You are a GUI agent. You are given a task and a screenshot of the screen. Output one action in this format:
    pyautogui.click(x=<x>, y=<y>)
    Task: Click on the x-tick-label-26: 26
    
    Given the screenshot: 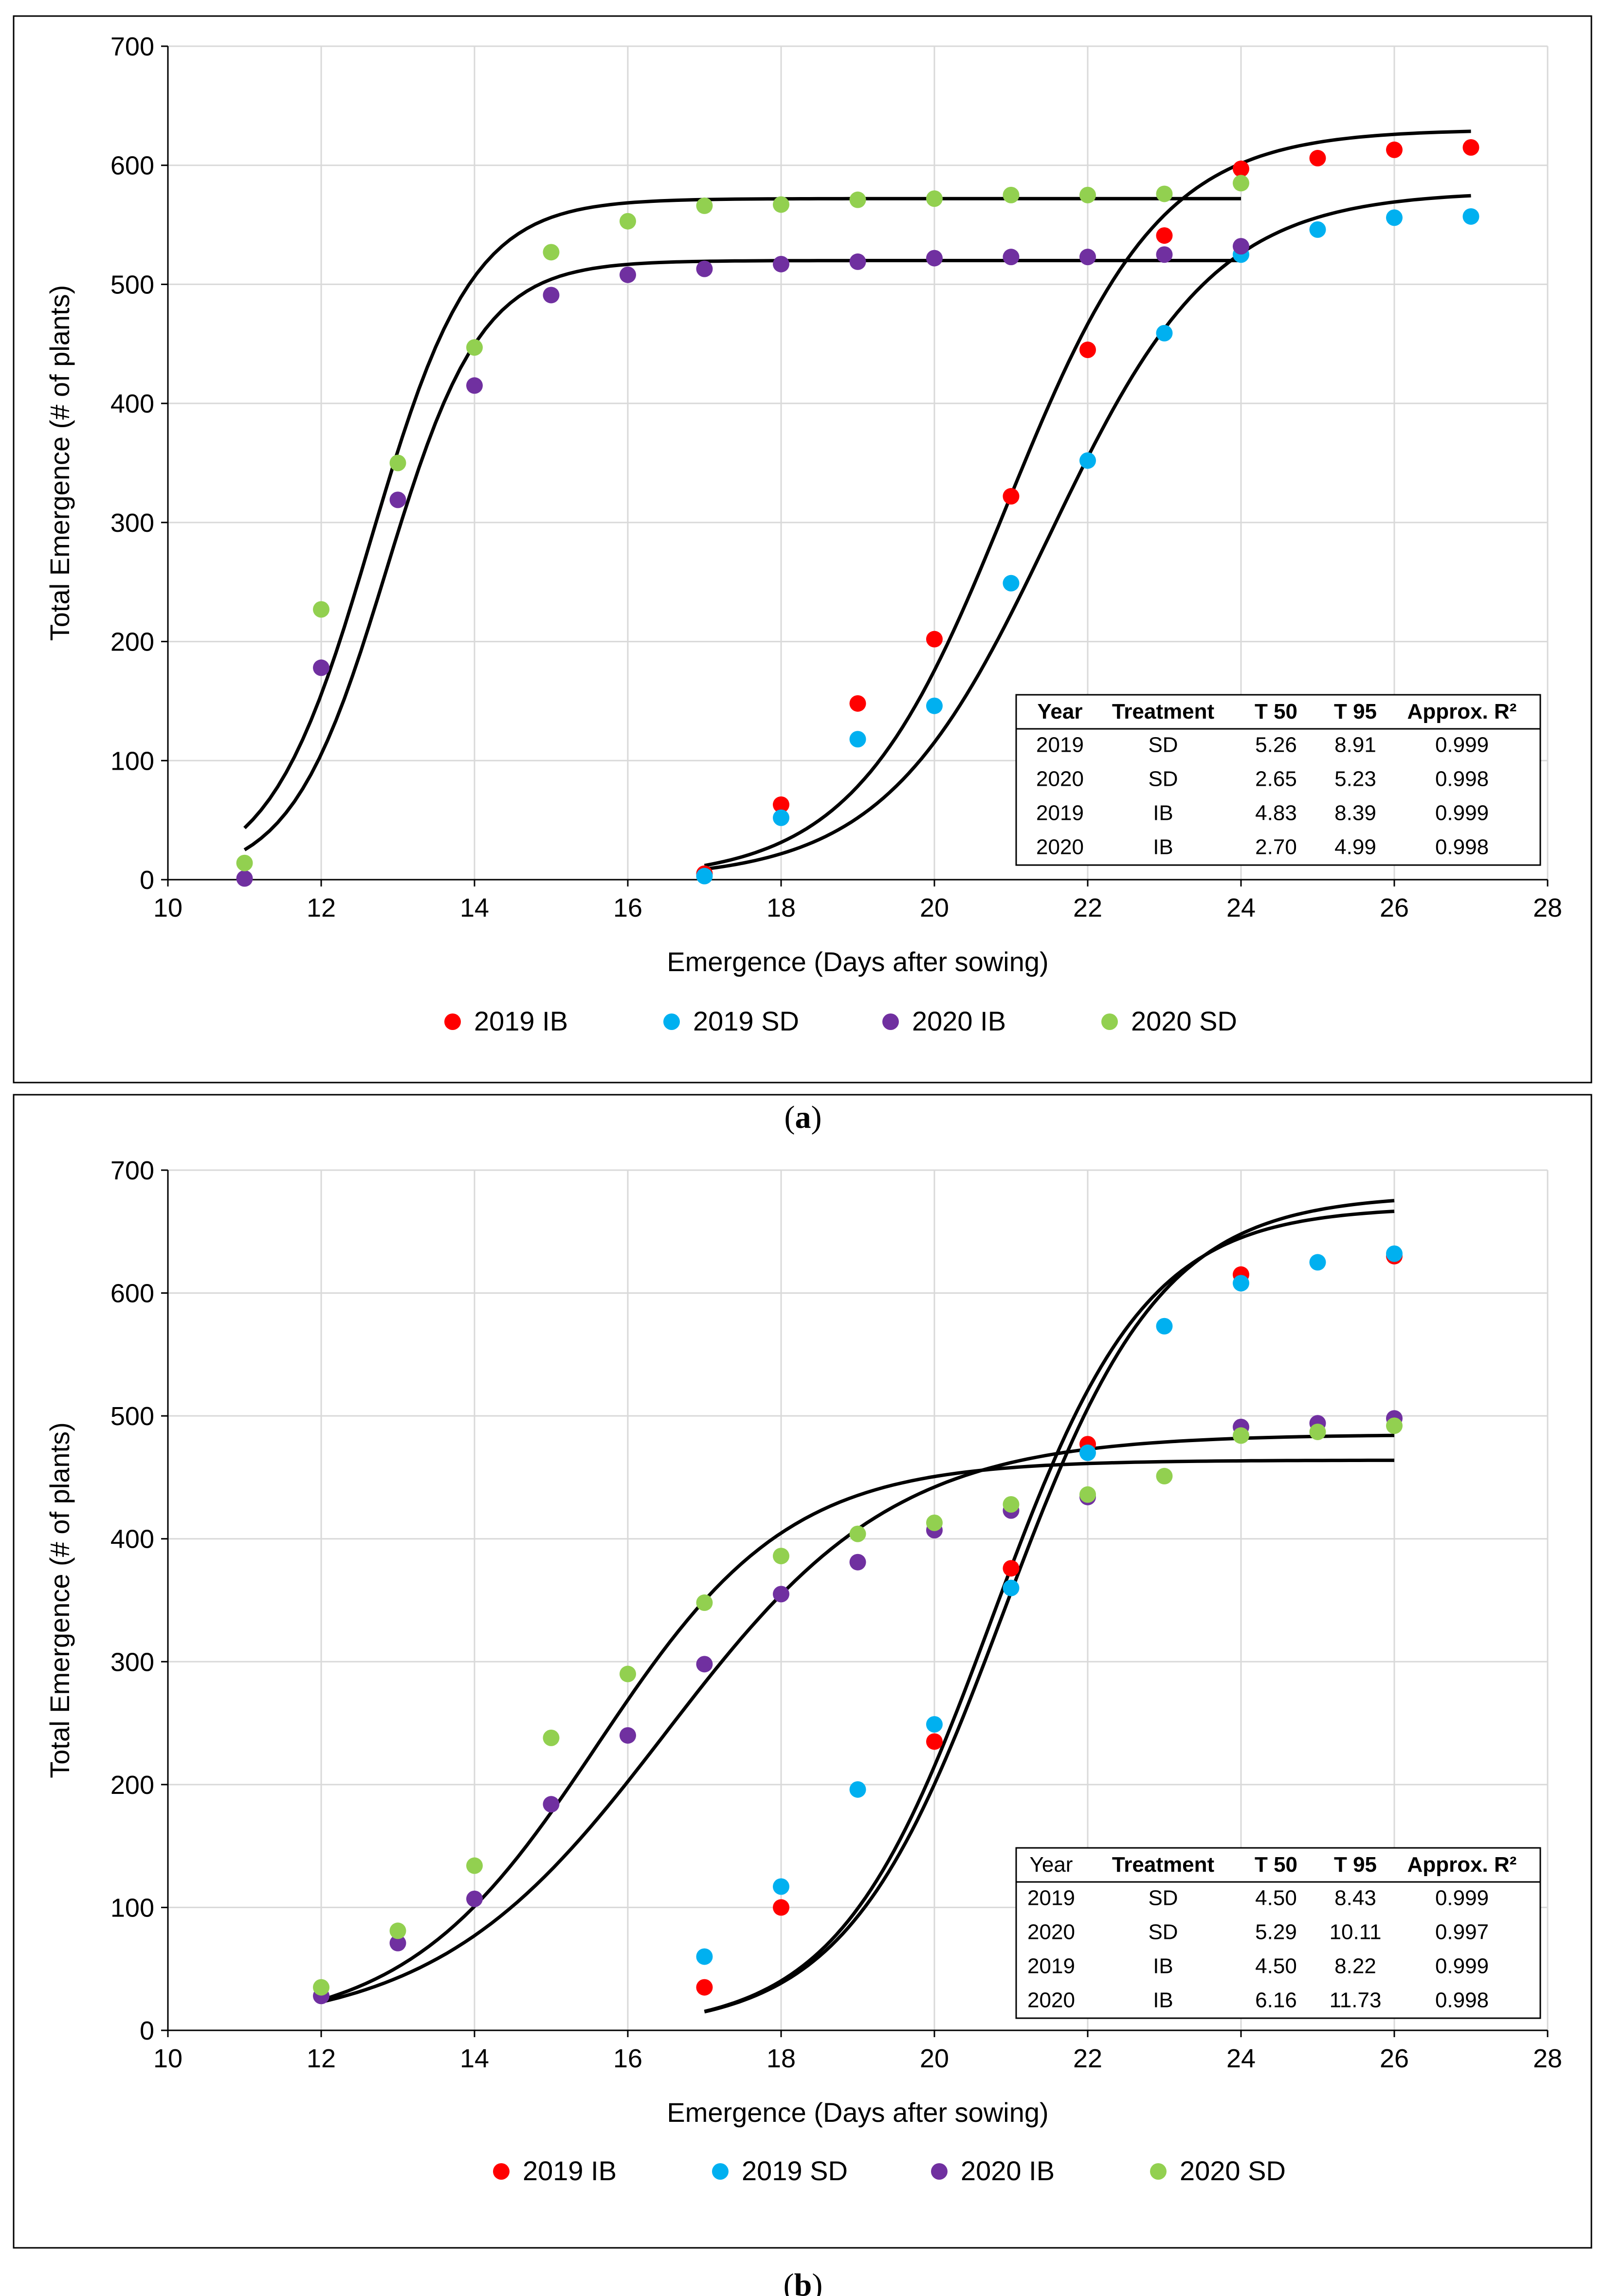 What is the action you would take?
    pyautogui.click(x=1395, y=2058)
    